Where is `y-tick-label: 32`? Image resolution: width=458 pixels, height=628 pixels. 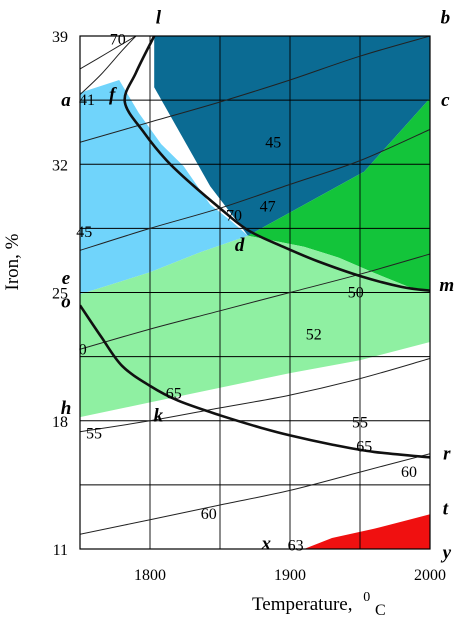
y-tick-label: 32 is located at coordinates (60, 165).